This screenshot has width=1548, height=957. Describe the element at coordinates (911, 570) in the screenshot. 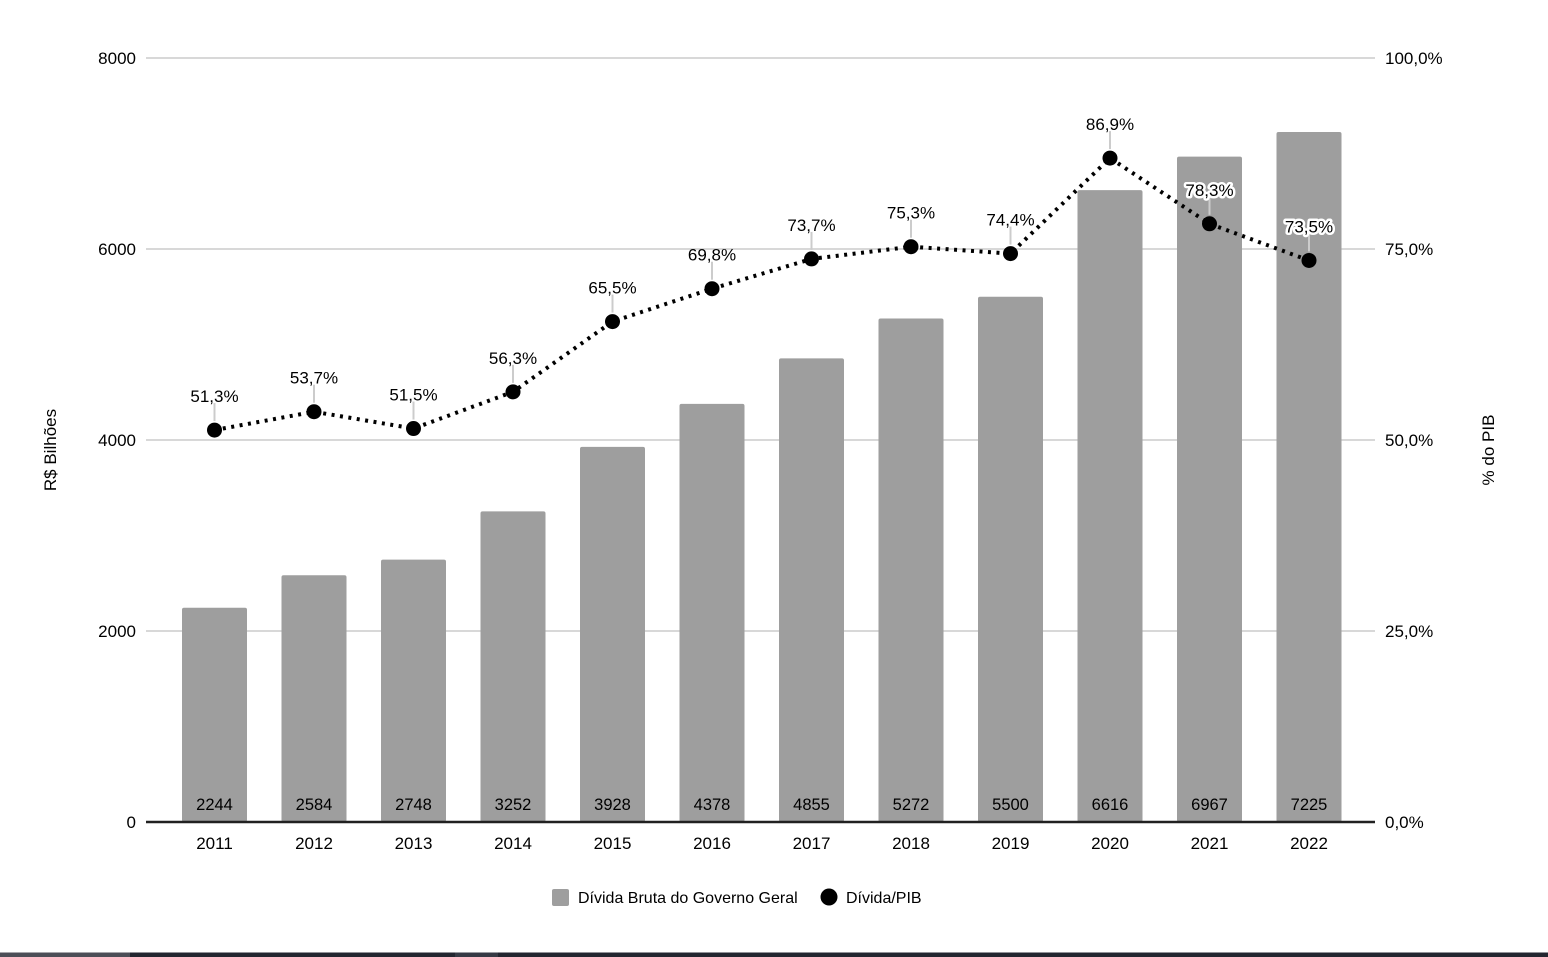

I see `bar-2018` at that location.